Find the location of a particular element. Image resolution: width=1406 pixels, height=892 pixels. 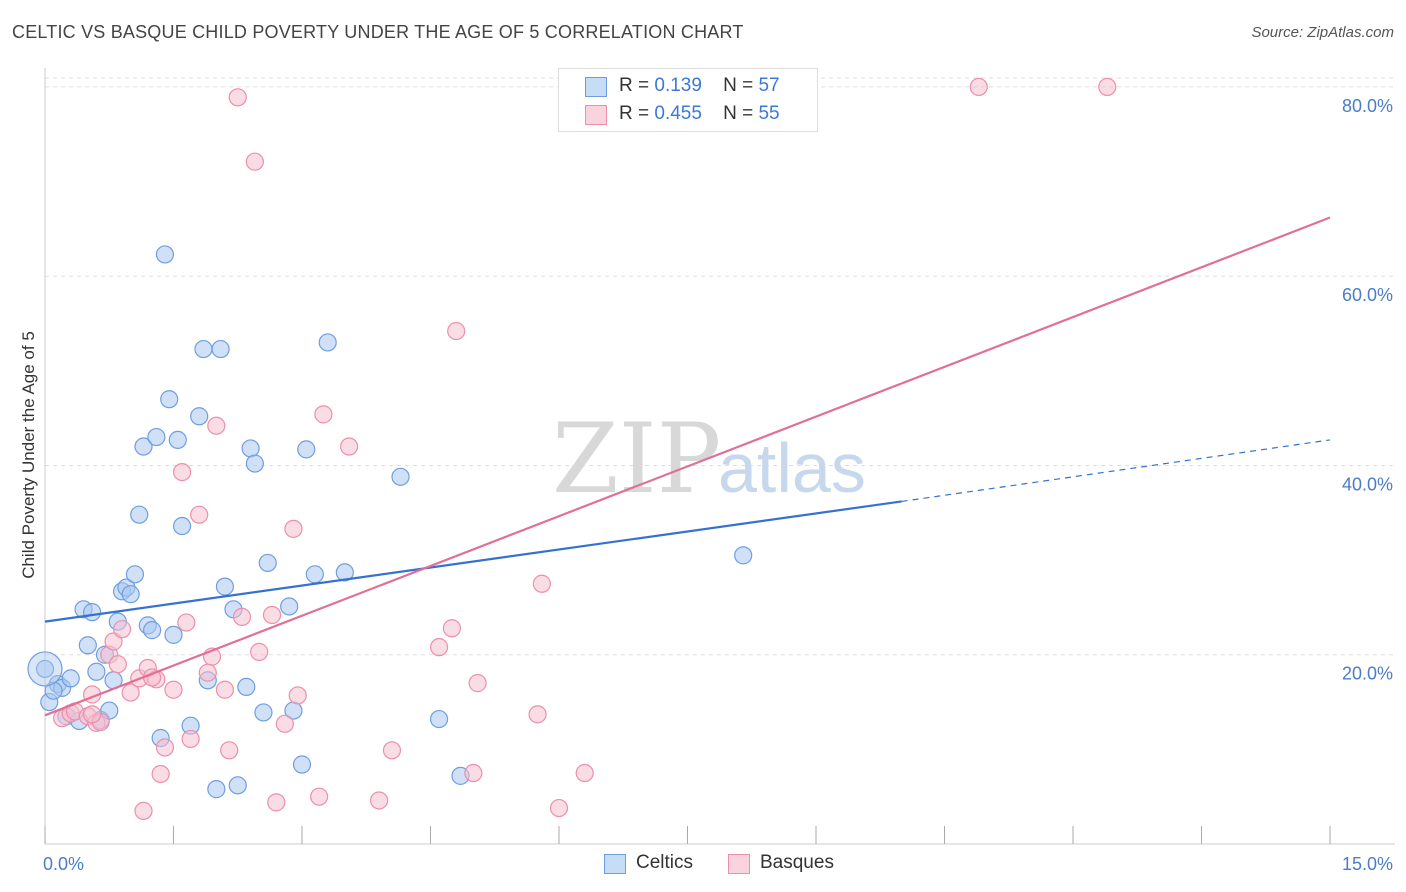

basques-n-value: 55 is located at coordinates (769, 113).